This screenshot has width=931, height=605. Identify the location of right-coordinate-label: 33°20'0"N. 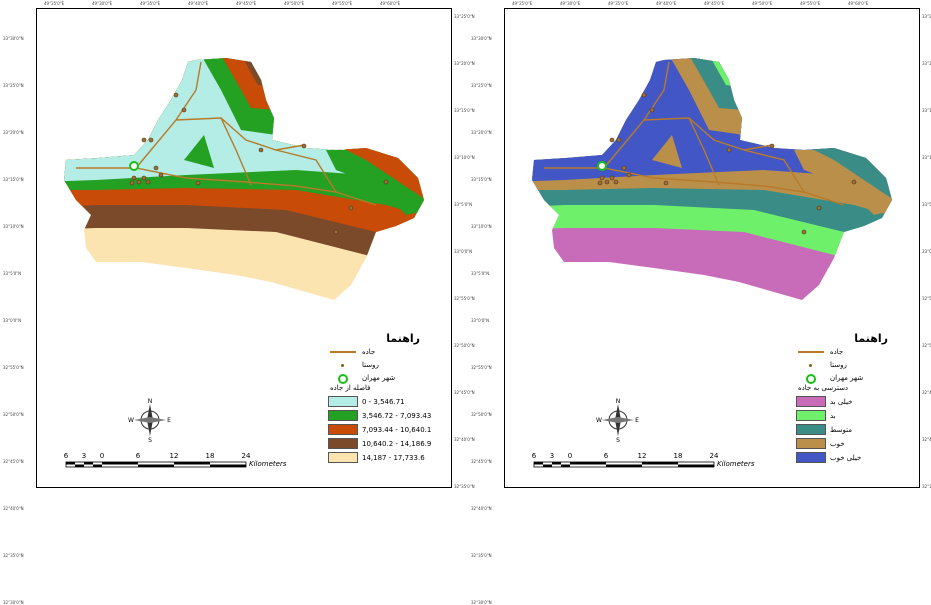
(464, 63).